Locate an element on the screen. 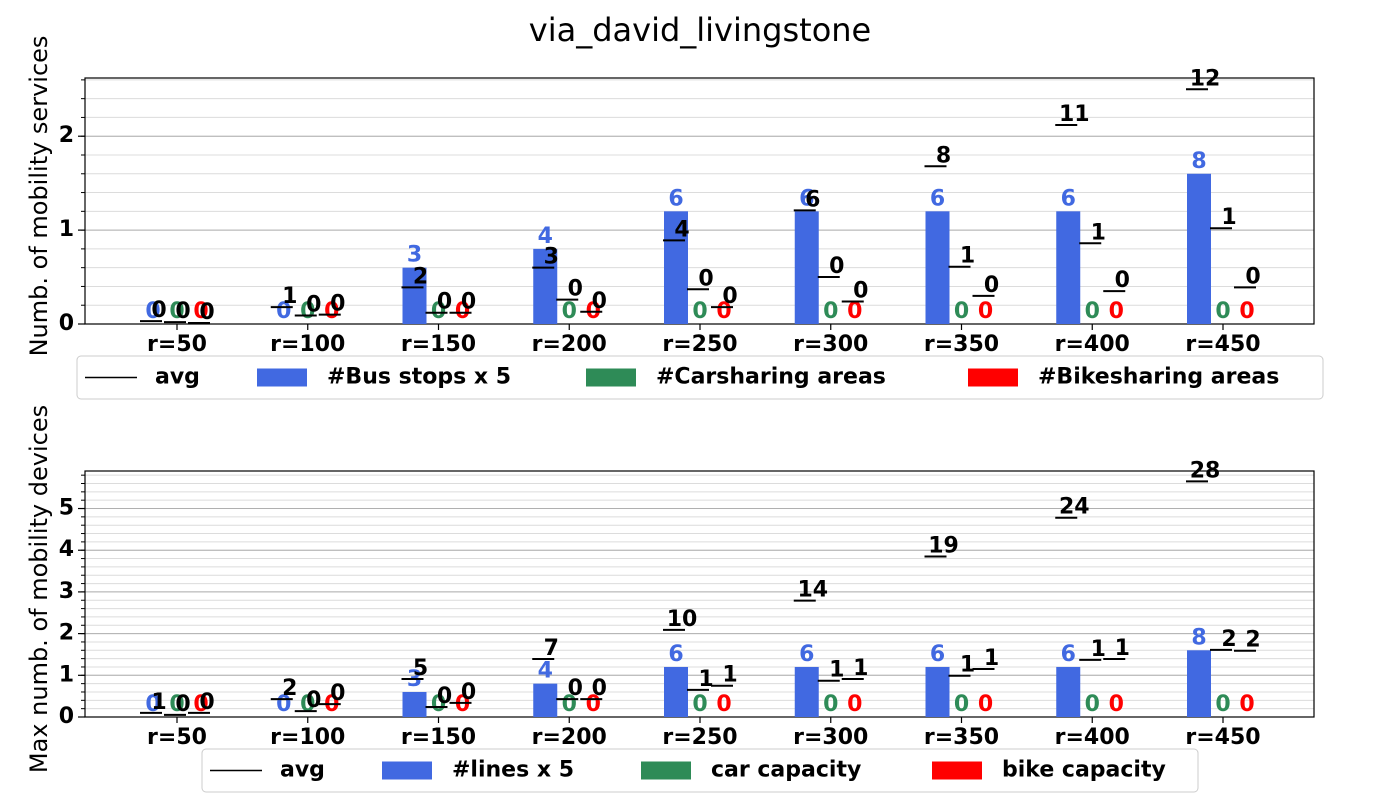 The width and height of the screenshot is (1400, 800). y-tick-label: 3 is located at coordinates (66, 591).